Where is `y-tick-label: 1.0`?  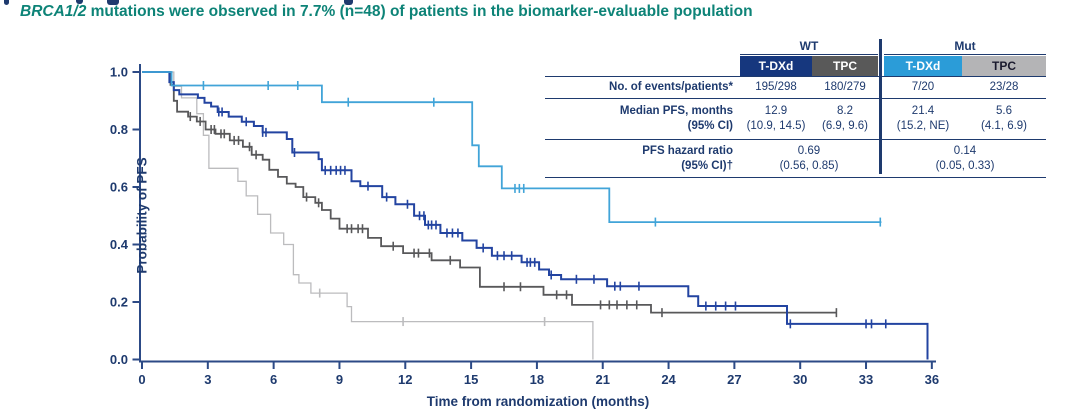
y-tick-label: 1.0 is located at coordinates (119, 72).